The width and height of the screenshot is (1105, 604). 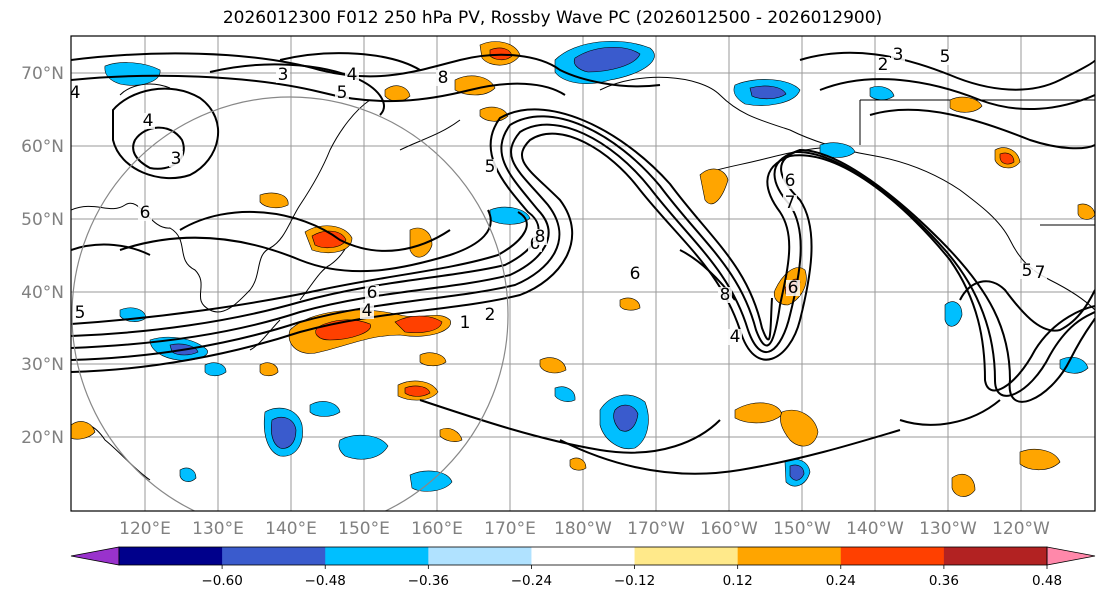 I want to click on lon-label: 180°W, so click(x=583, y=529).